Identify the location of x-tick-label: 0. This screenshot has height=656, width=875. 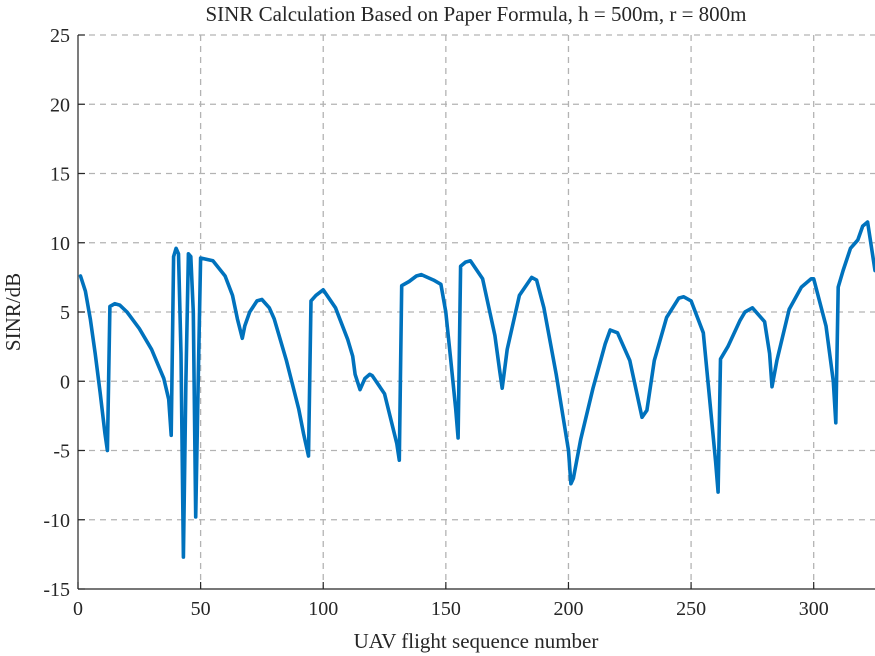
(78, 609).